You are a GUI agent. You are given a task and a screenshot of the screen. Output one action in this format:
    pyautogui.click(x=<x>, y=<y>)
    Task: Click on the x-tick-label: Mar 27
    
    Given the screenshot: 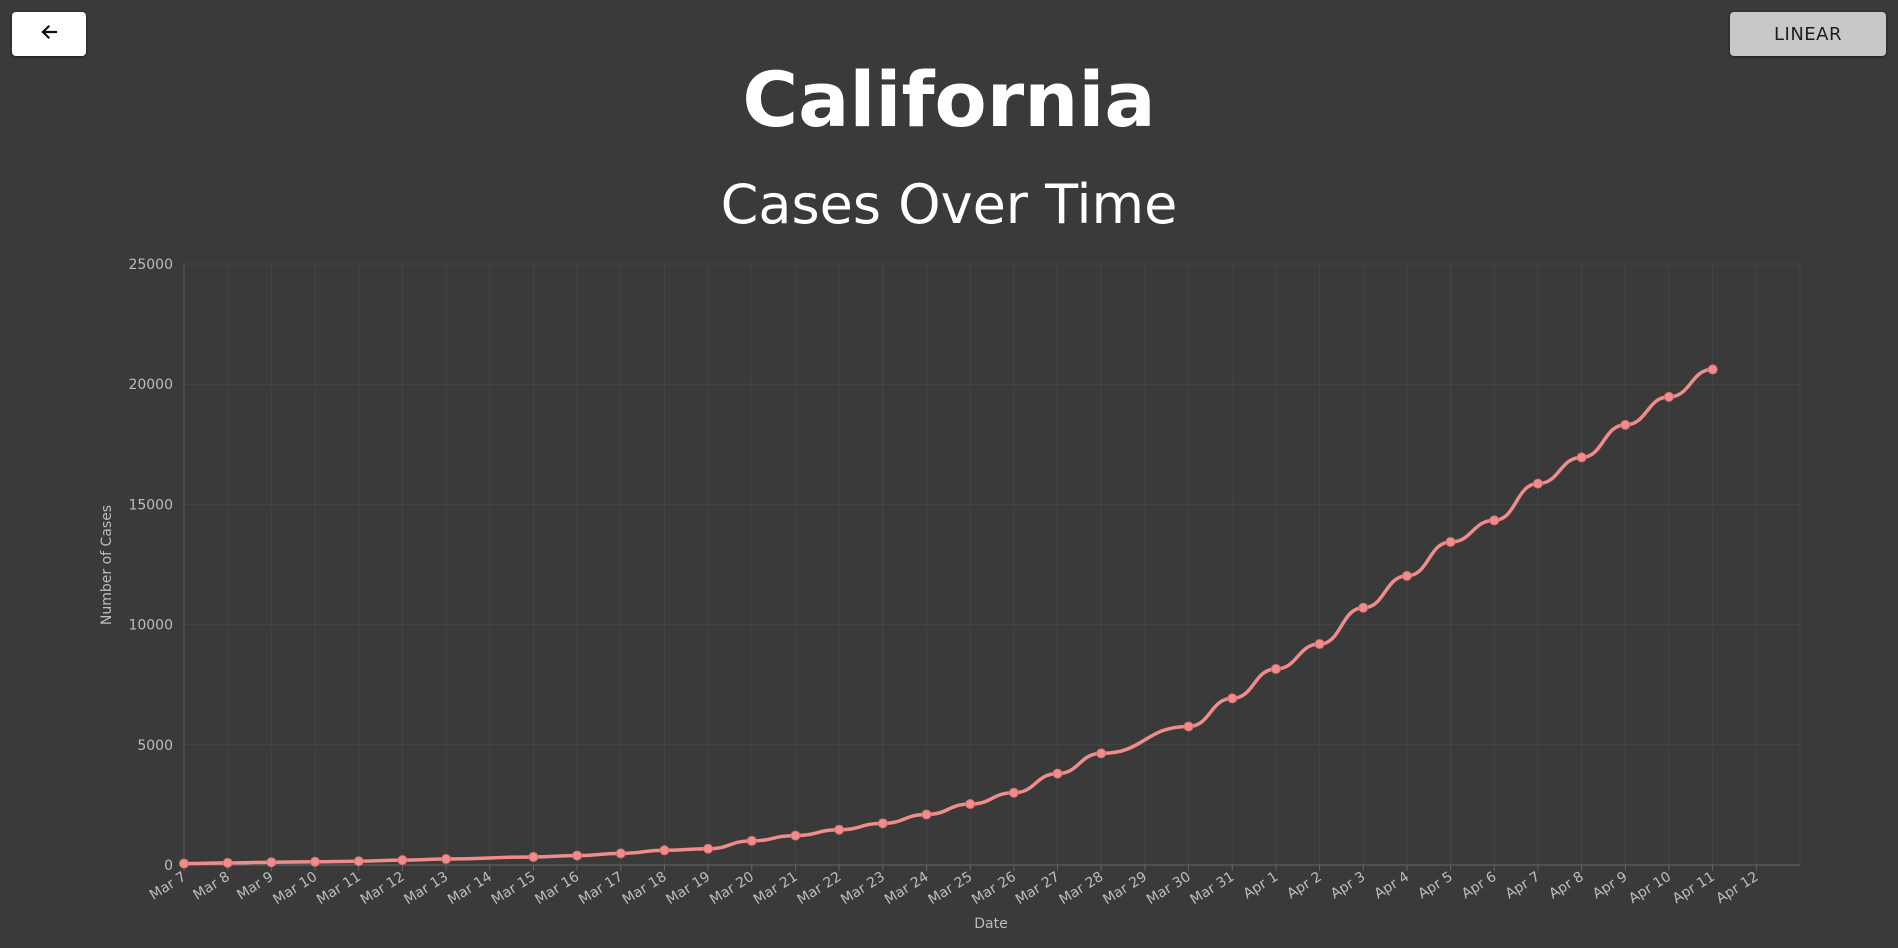 What is the action you would take?
    pyautogui.click(x=1038, y=888)
    